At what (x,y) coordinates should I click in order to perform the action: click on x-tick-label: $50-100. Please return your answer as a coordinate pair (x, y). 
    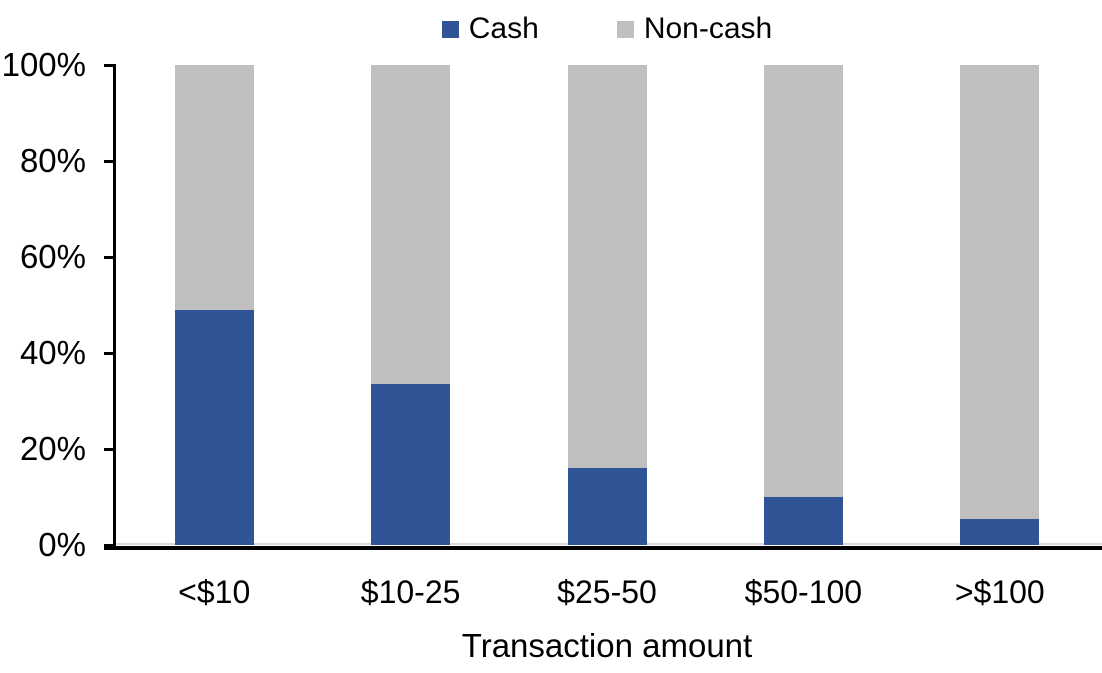
    Looking at the image, I should click on (803, 592).